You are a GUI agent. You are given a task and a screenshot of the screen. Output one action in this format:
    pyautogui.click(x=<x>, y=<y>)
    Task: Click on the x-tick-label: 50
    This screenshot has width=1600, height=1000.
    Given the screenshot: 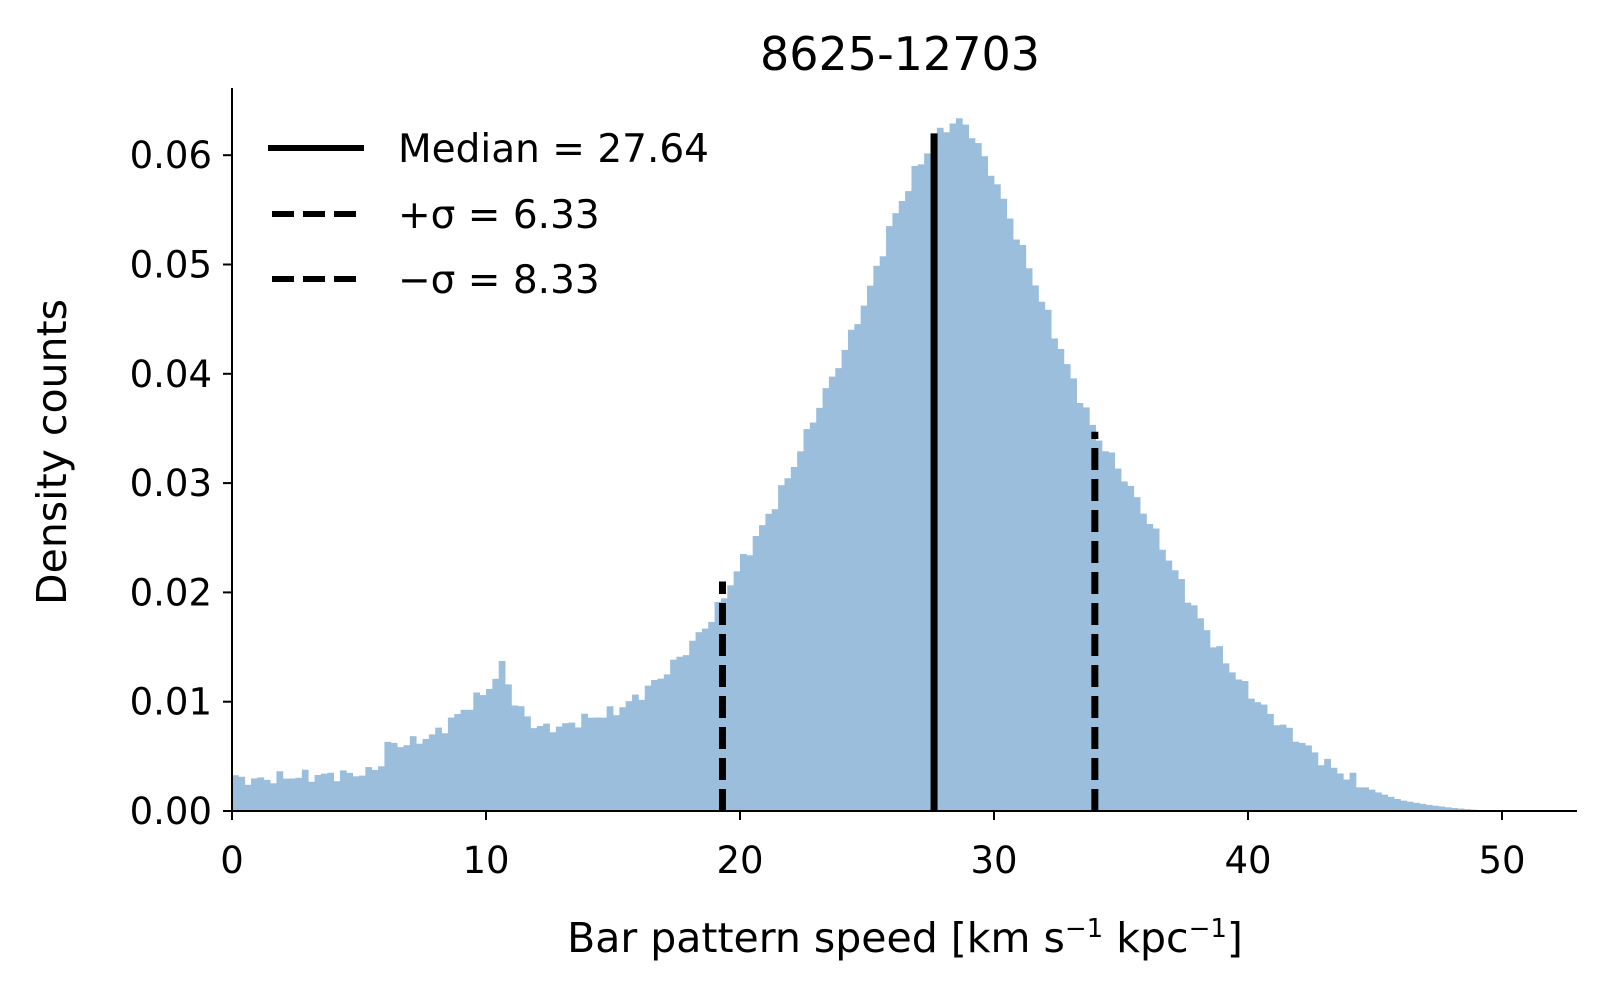 What is the action you would take?
    pyautogui.click(x=1501, y=860)
    